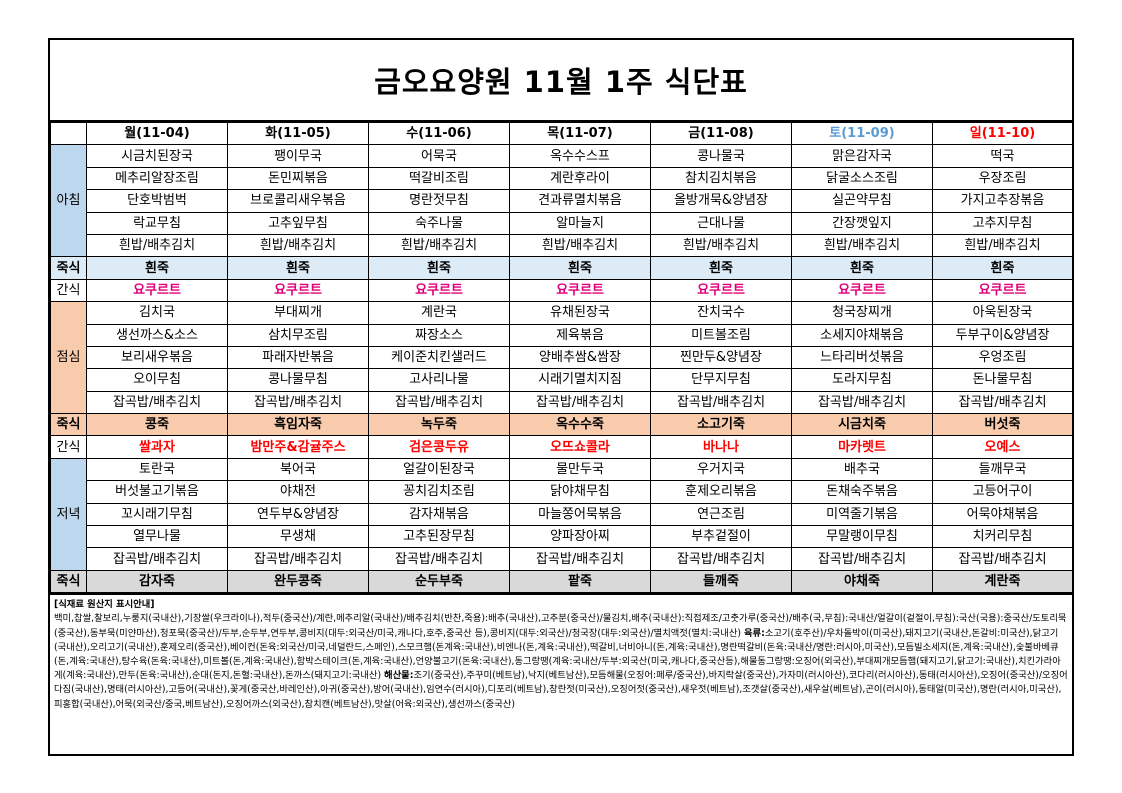  What do you see at coordinates (562, 537) in the screenshot?
I see `dinner-row: 열무나물 무생채 고추된장무침 양파장아찌 부추겉절이 무말랭이무침 치커리무침` at bounding box center [562, 537].